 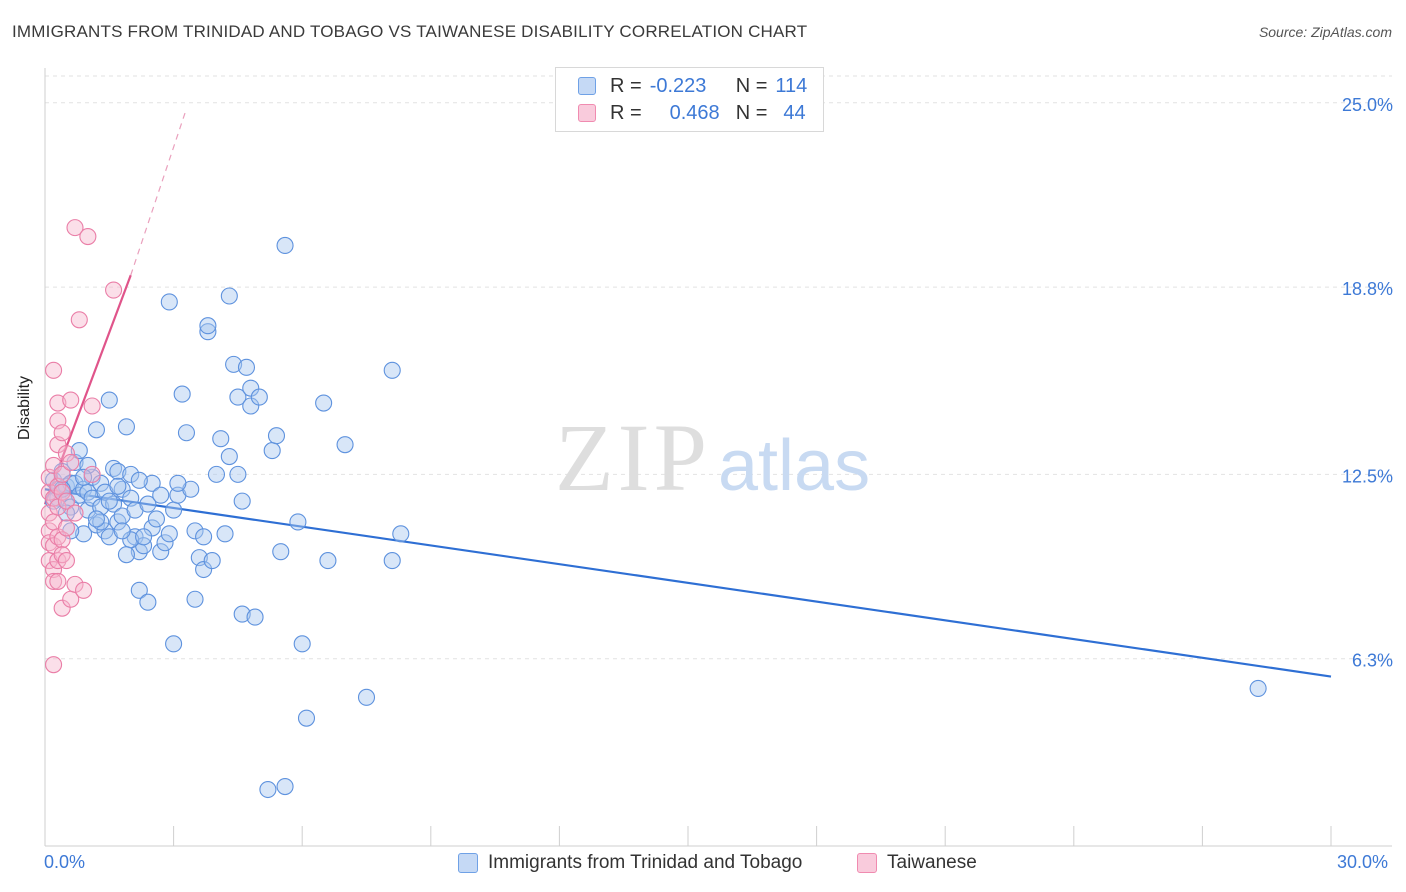 What do you see at coordinates (1367, 289) in the screenshot?
I see `y-tick-label: 18.8%` at bounding box center [1367, 289].